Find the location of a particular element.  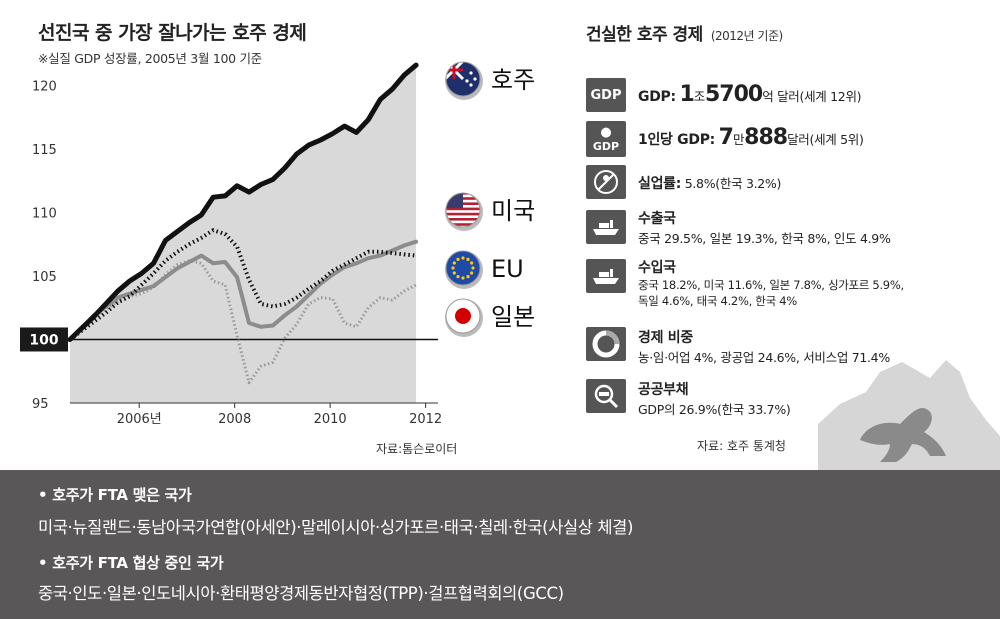

legend-label: 미국 is located at coordinates (513, 211).